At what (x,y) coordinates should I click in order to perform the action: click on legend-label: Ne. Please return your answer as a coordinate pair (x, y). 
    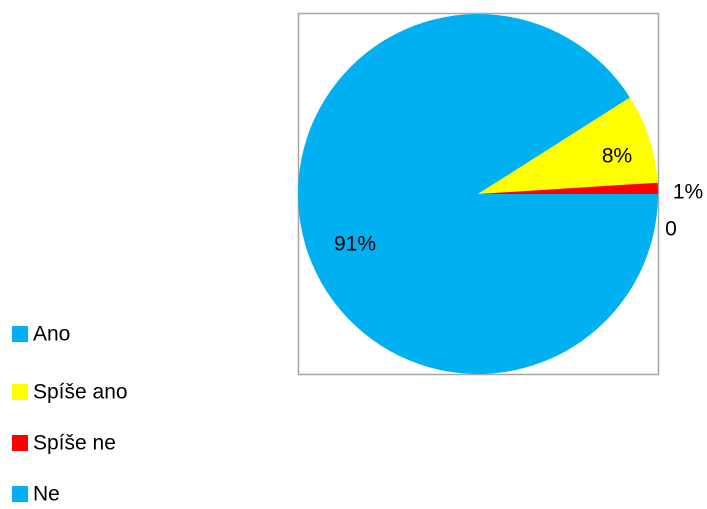
    Looking at the image, I should click on (46, 494).